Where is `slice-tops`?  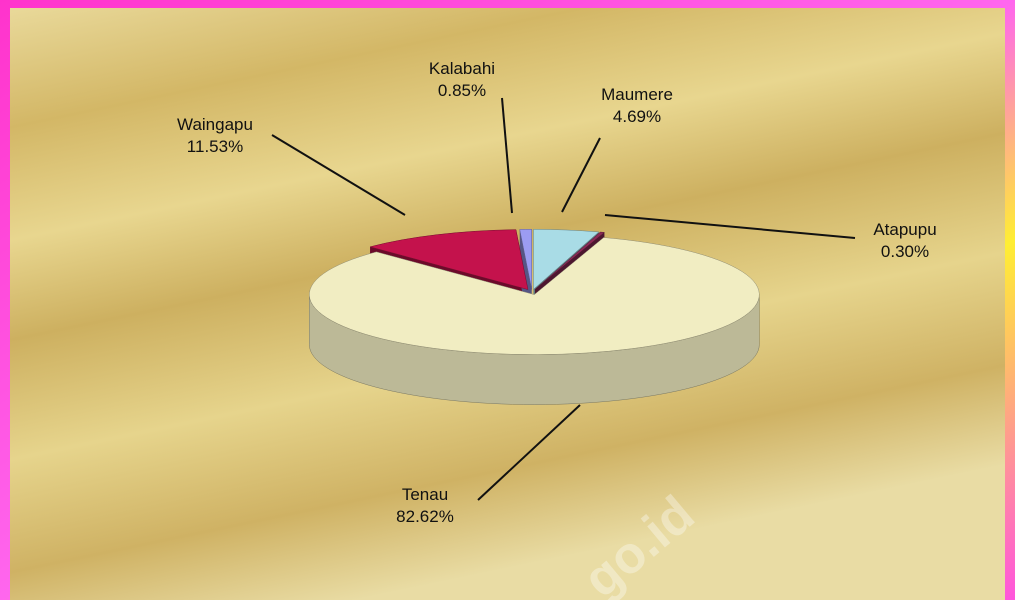
slice-tops is located at coordinates (534, 292).